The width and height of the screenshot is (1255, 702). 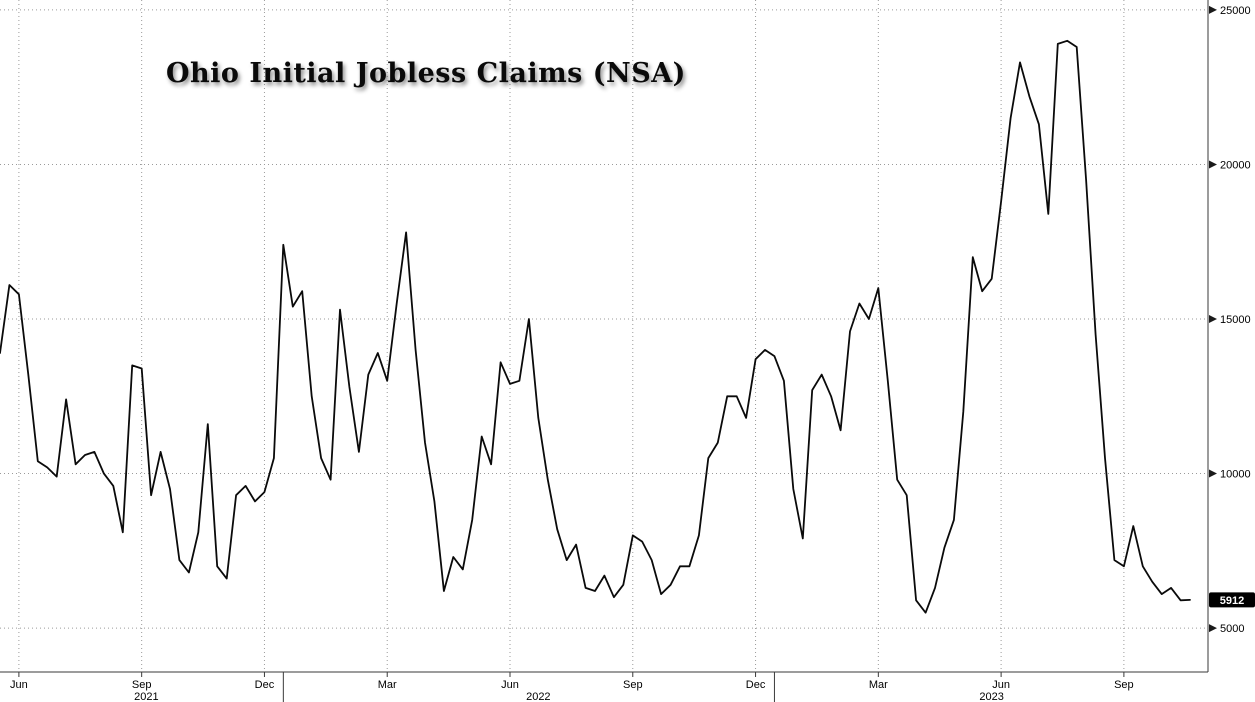 I want to click on last-value-badge: 5912, so click(x=1232, y=600).